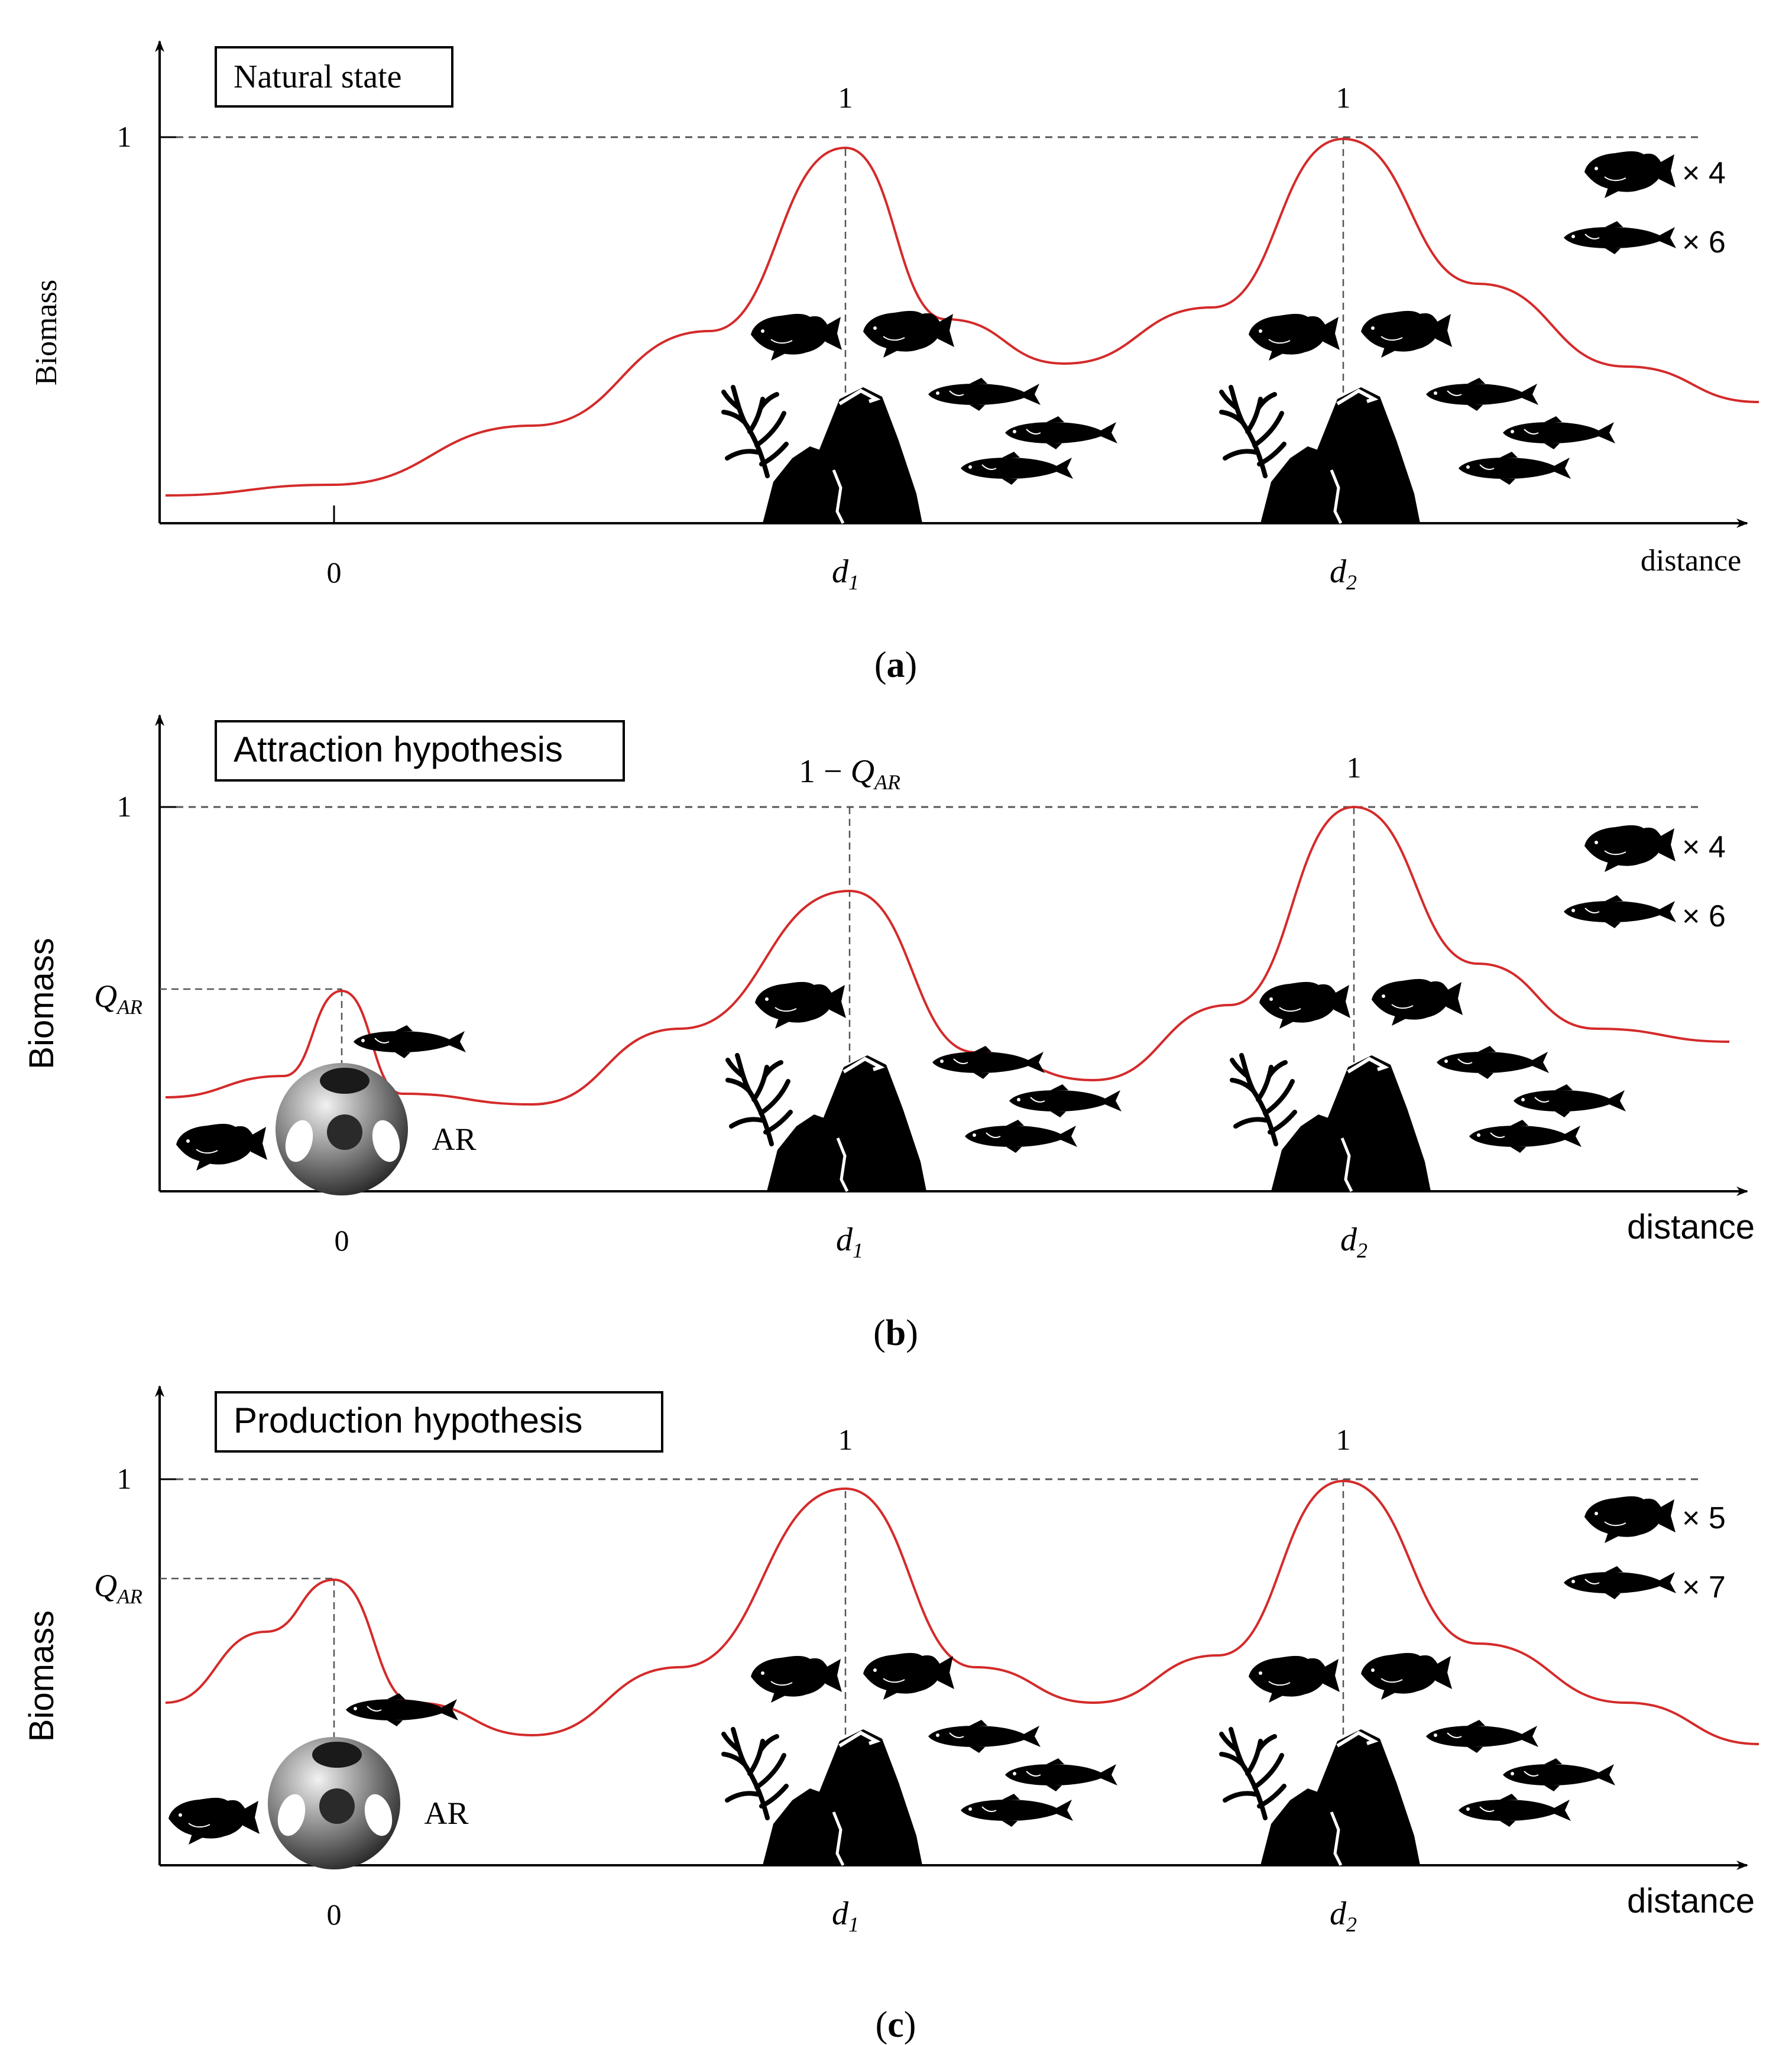 This screenshot has height=2045, width=1792. Describe the element at coordinates (408, 1420) in the screenshot. I see `panel-title-text: Production hypothesis` at that location.